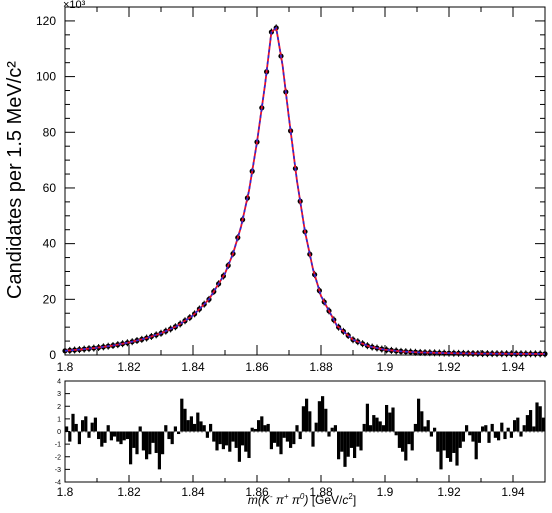 The width and height of the screenshot is (552, 513). What do you see at coordinates (59, 382) in the screenshot?
I see `res-y-tick-label: 4` at bounding box center [59, 382].